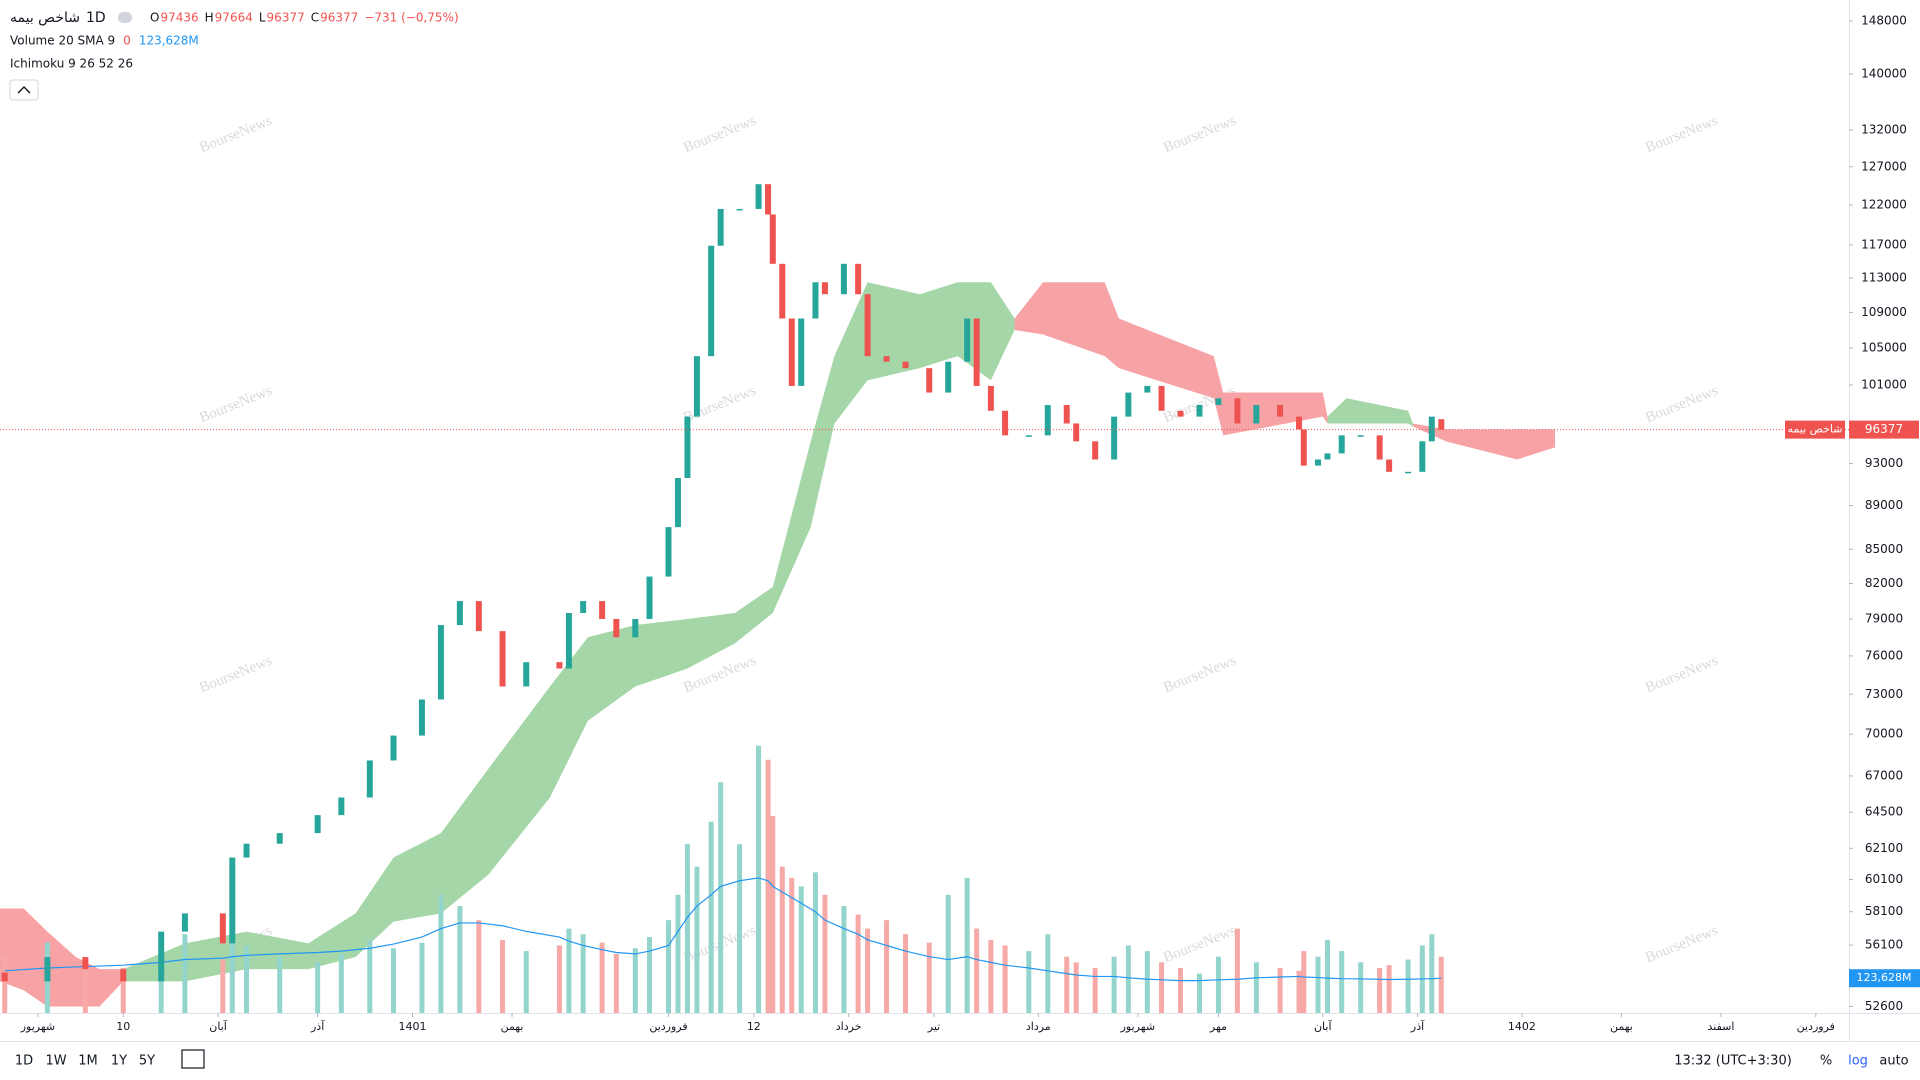  I want to click on ohlc-key: L, so click(262, 18).